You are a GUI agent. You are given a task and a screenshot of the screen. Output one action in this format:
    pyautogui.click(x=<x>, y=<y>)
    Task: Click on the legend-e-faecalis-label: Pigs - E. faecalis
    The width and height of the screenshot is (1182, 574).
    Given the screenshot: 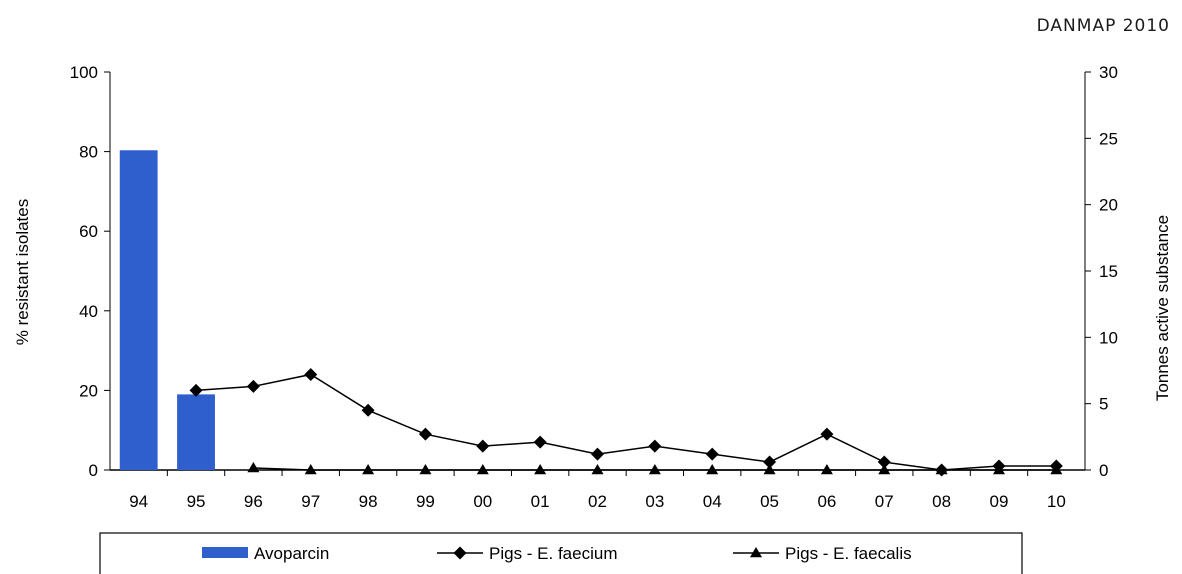 What is the action you would take?
    pyautogui.click(x=848, y=553)
    